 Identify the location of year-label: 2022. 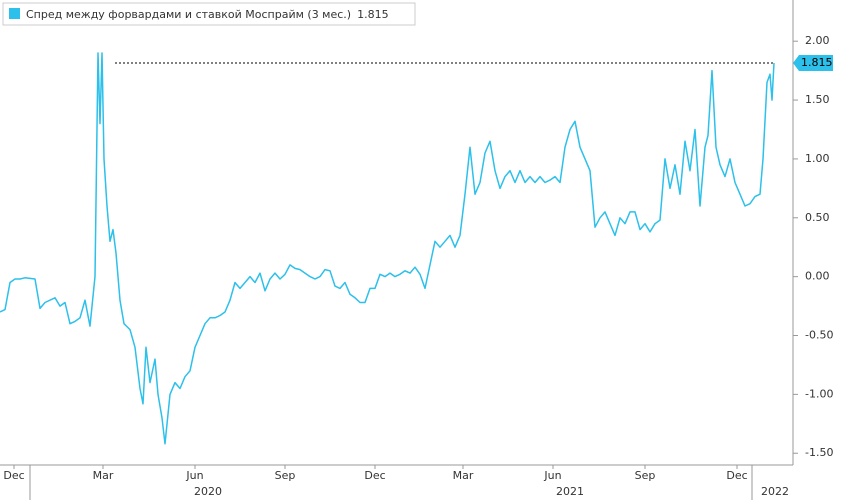
(775, 491).